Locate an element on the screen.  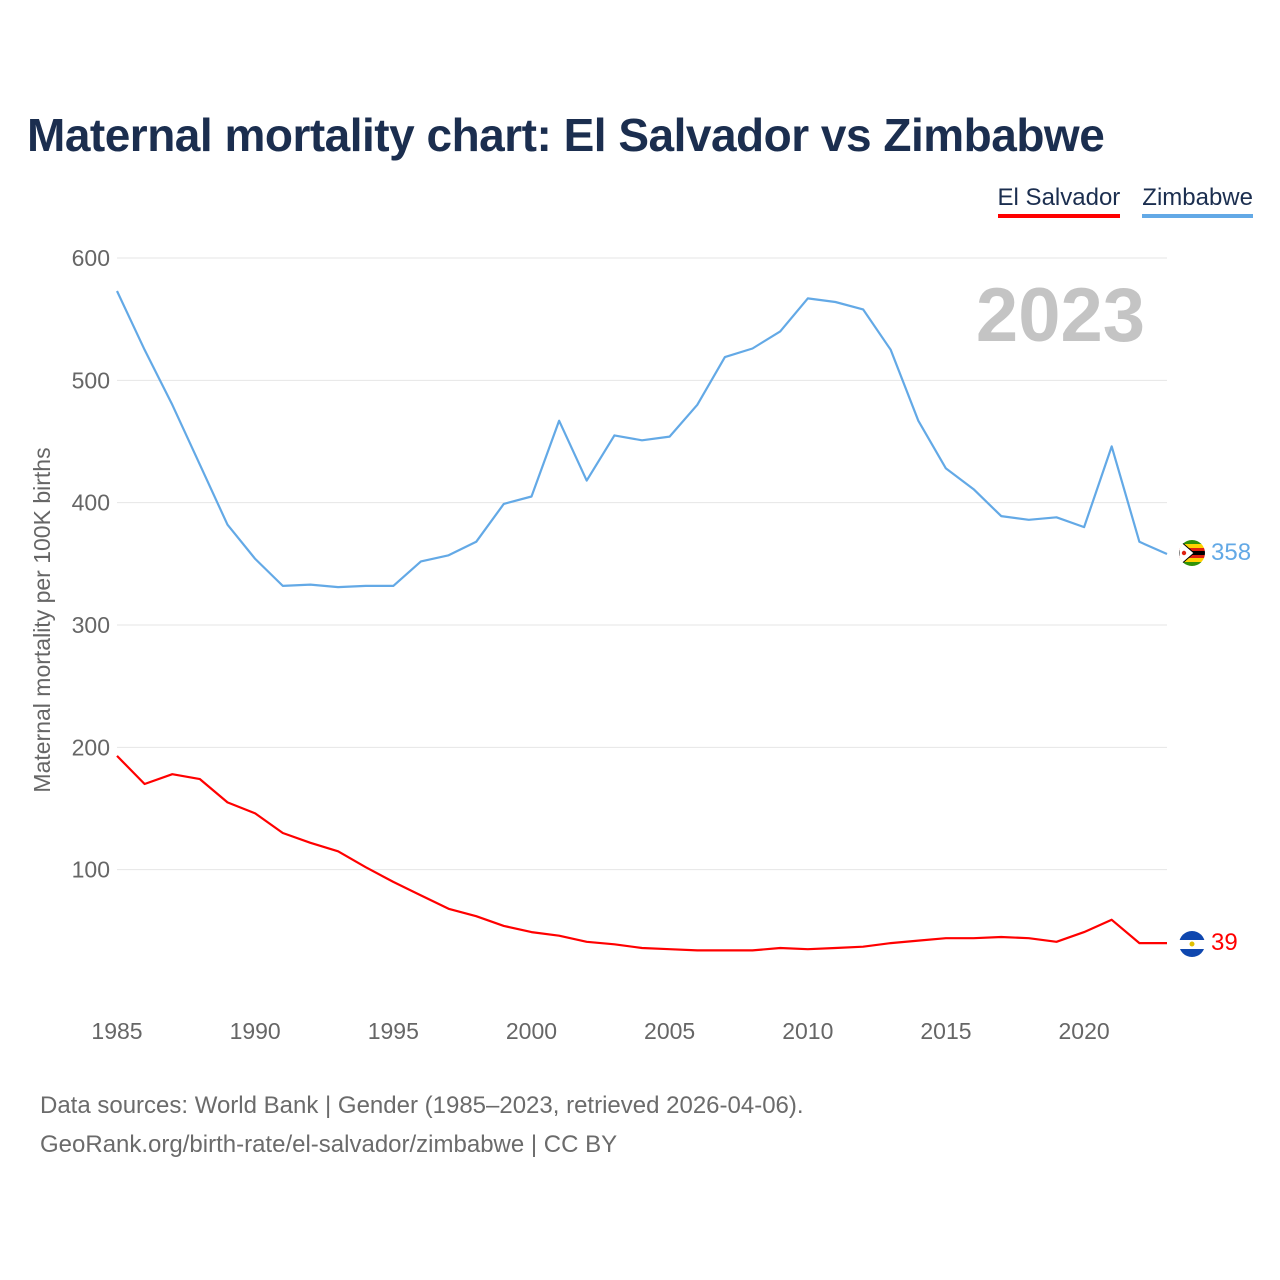
x-axis-ticks: 1985 1990 1995 2000 2005 2010 2015 2020 is located at coordinates (600, 1031).